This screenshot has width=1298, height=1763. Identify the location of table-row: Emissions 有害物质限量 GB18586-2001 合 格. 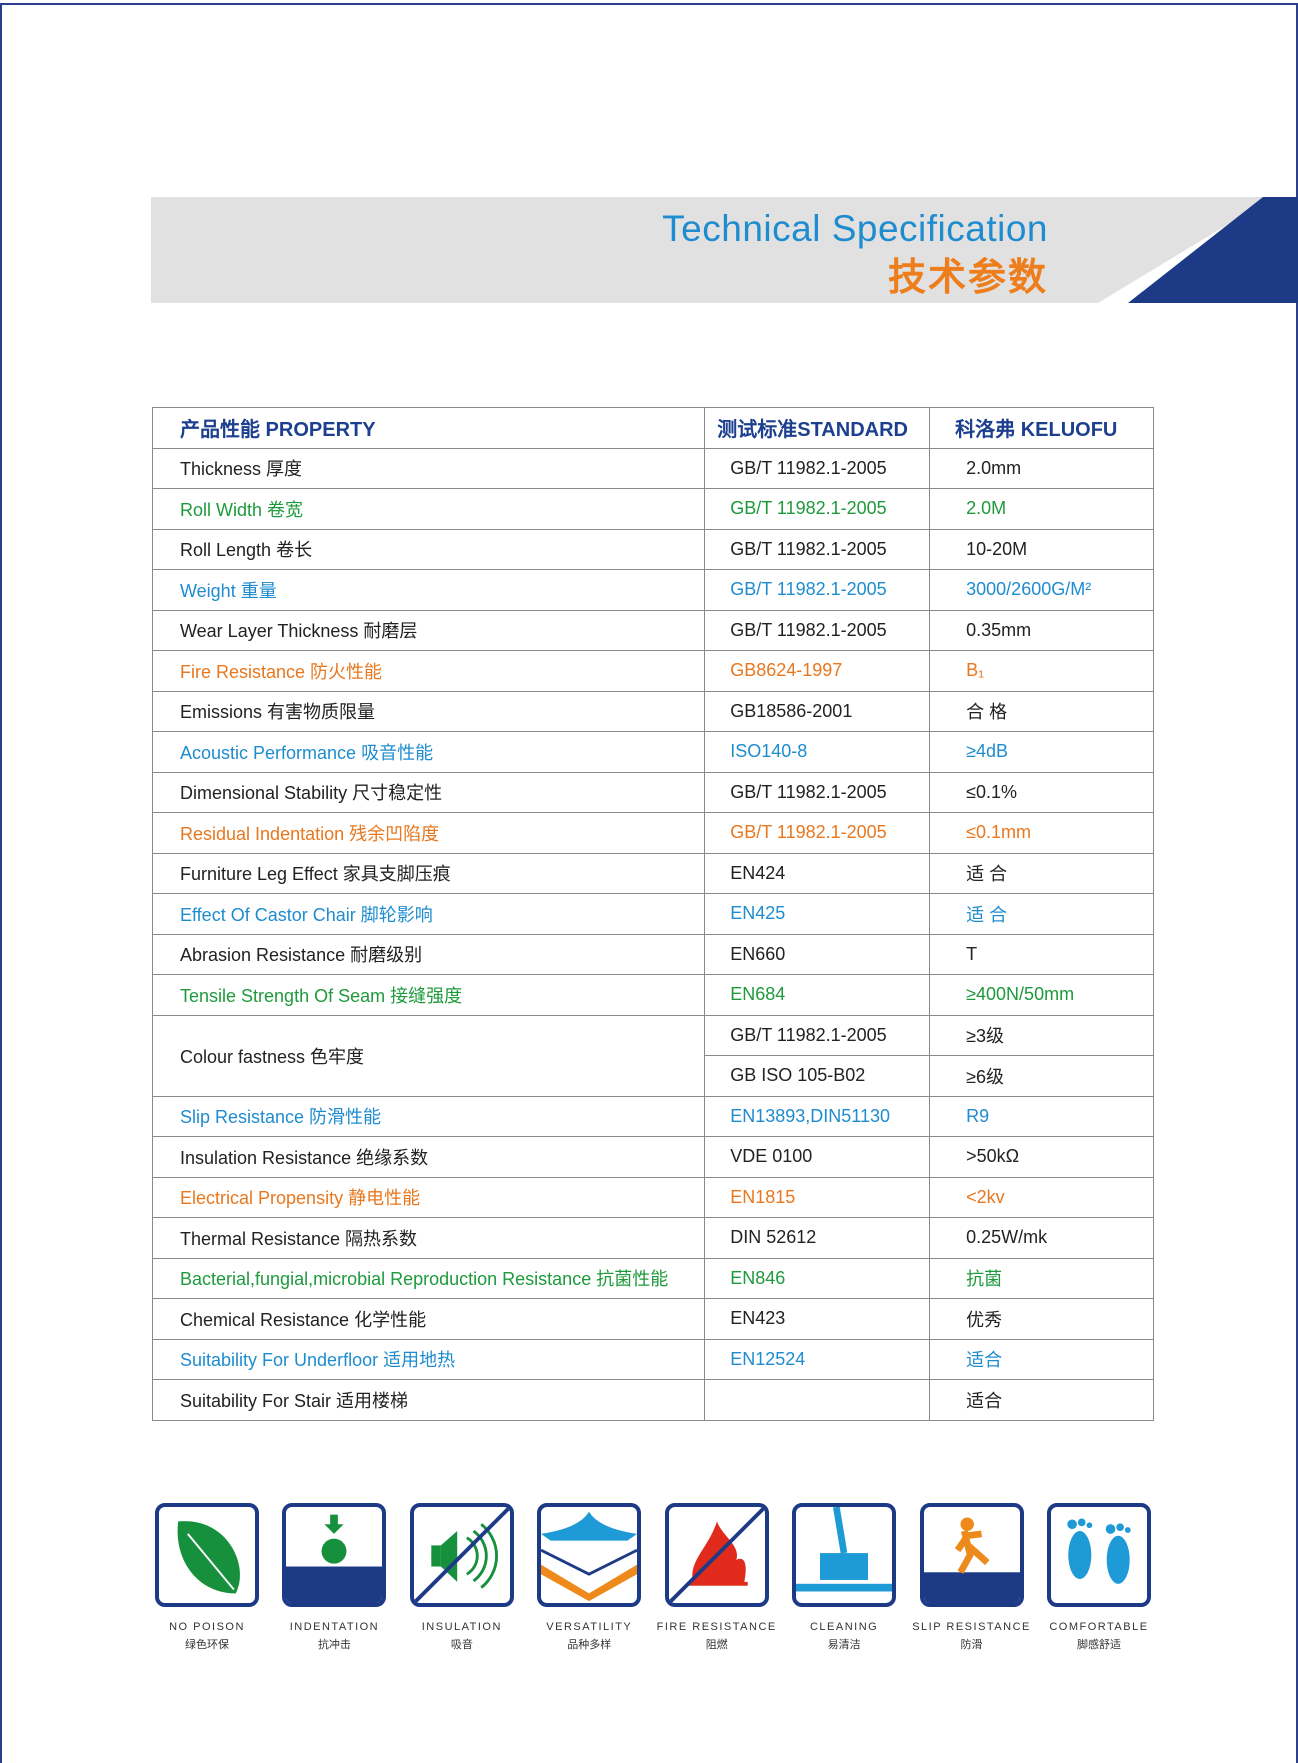
(652, 711).